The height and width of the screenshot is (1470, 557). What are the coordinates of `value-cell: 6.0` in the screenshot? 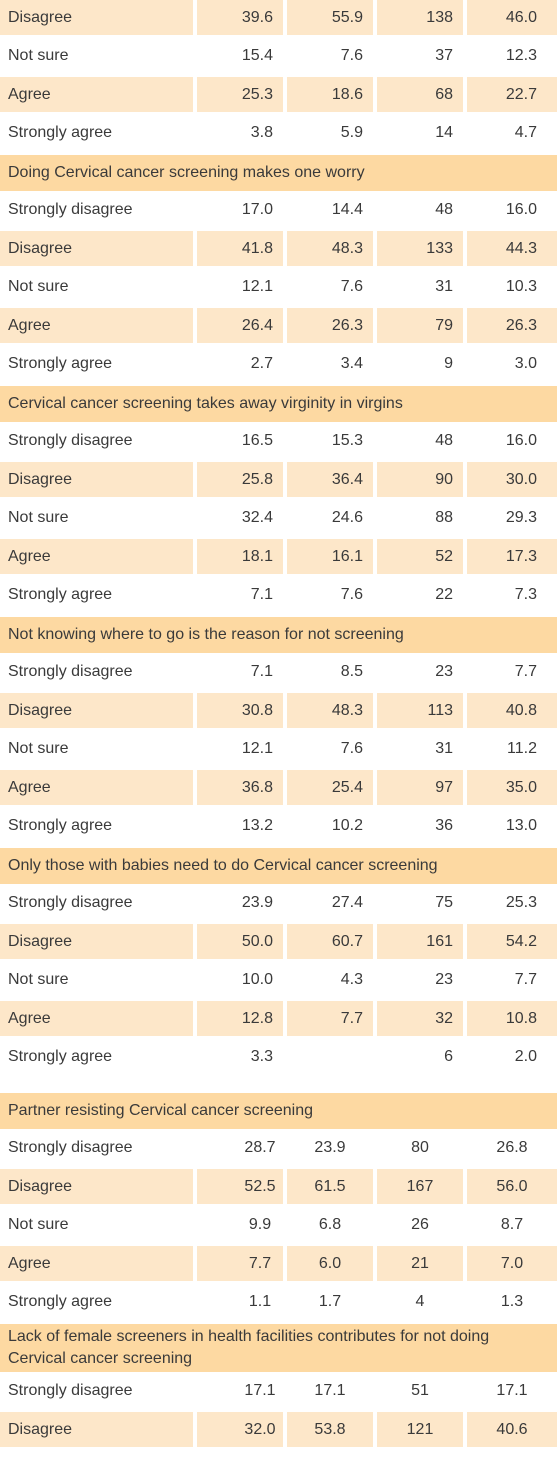 It's located at (330, 1264).